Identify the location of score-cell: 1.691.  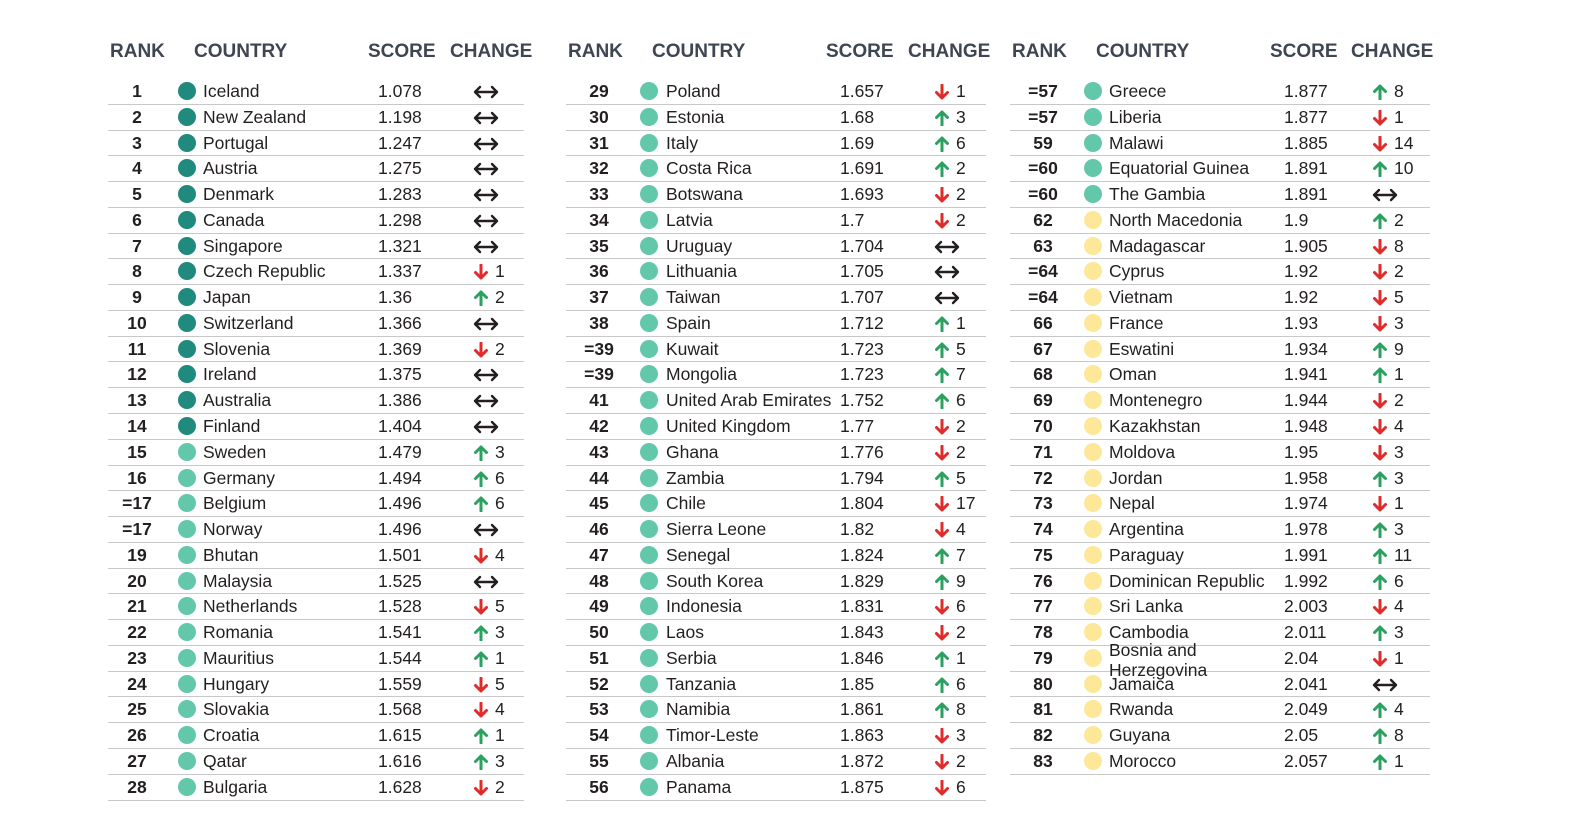
(862, 168).